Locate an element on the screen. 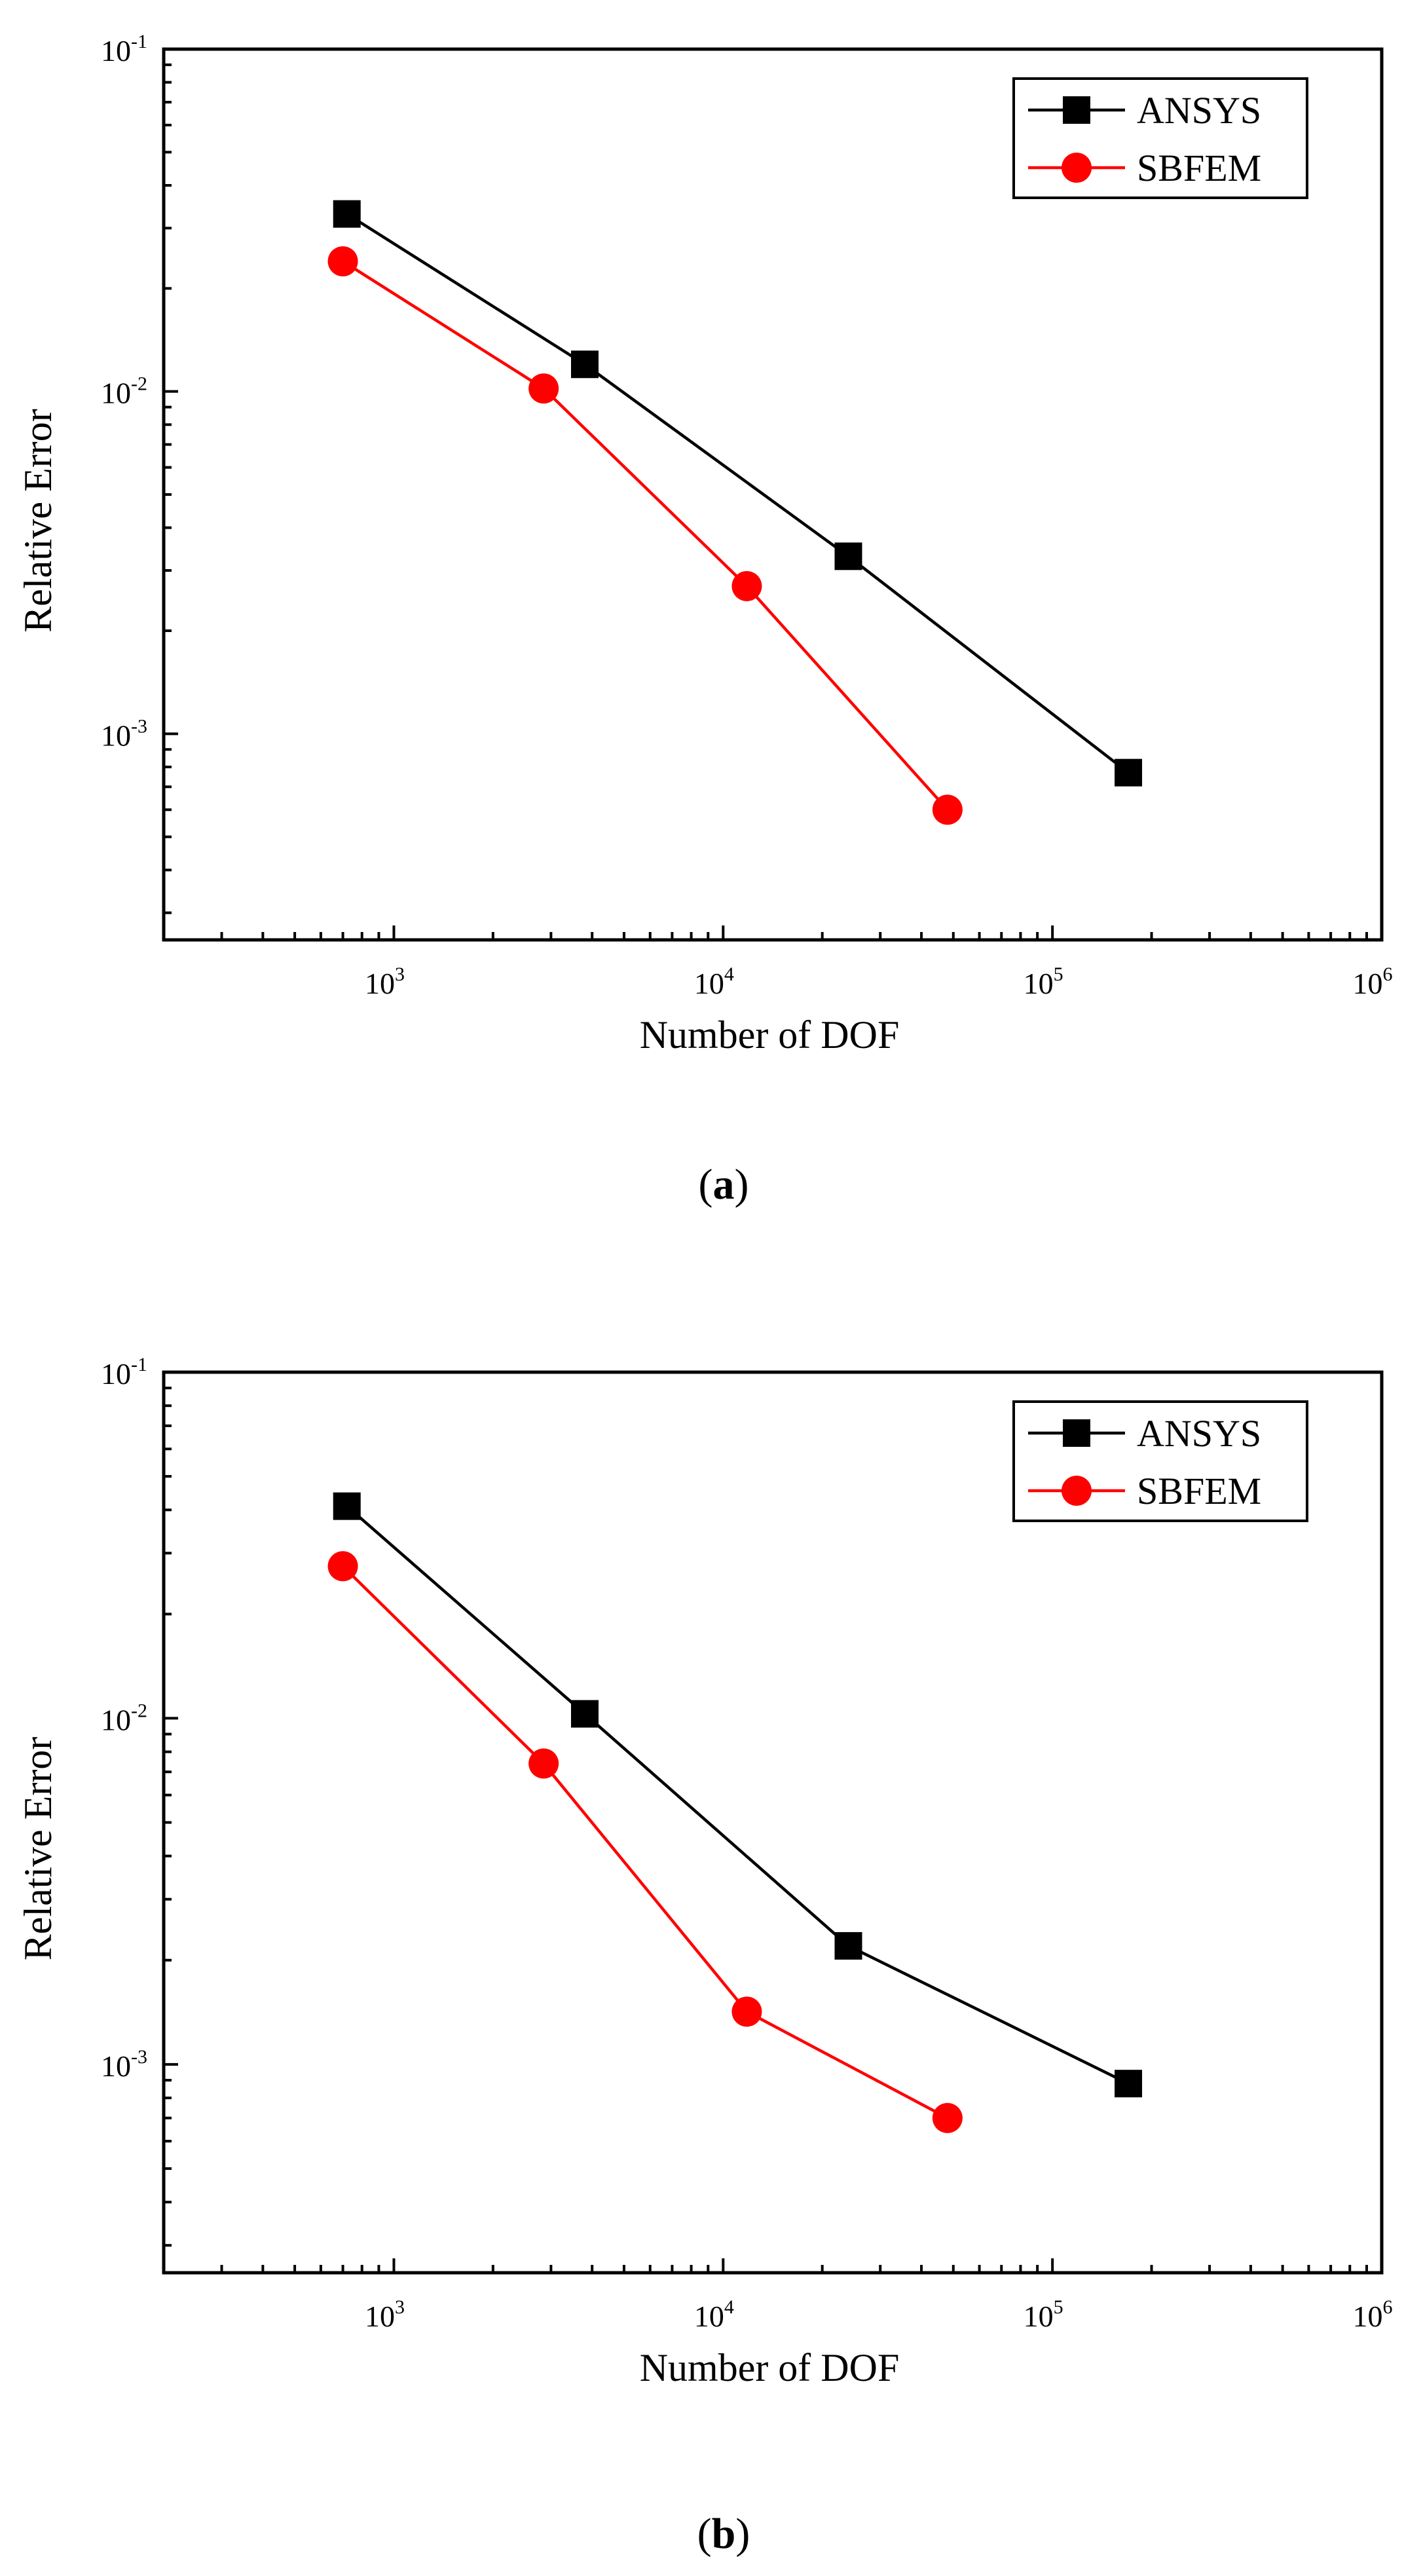 This screenshot has height=2576, width=1404. panel-caption: (b) is located at coordinates (723, 2534).